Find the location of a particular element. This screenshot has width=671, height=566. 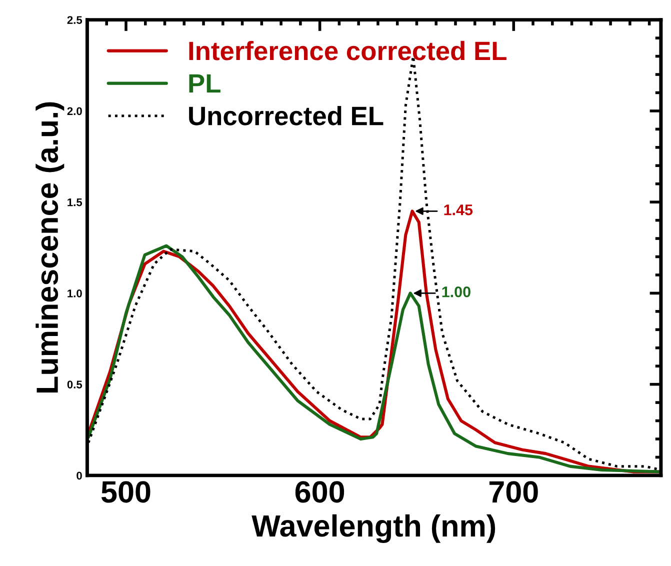

legend-label: Interference corrected EL is located at coordinates (347, 50).